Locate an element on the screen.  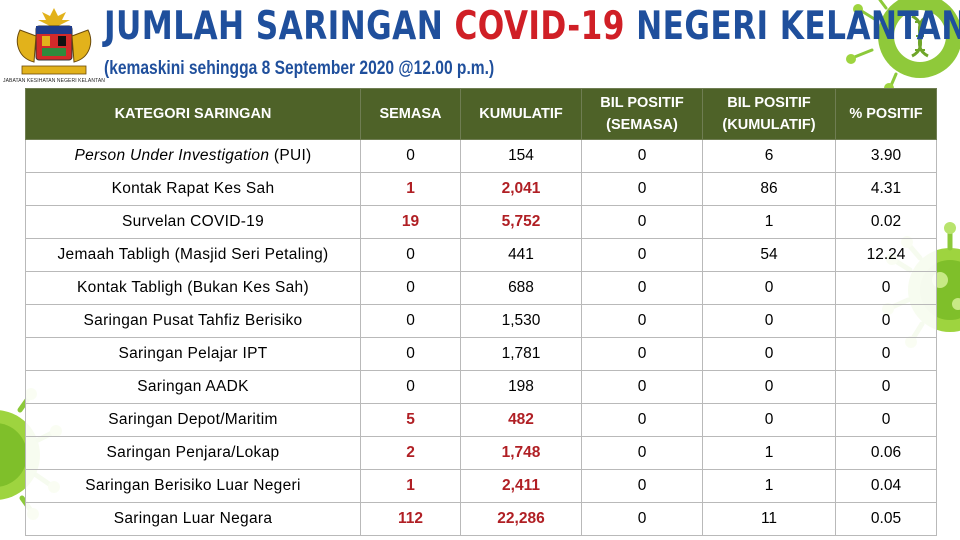
category-cell: Survelan COVID-19 is located at coordinates (193, 222).